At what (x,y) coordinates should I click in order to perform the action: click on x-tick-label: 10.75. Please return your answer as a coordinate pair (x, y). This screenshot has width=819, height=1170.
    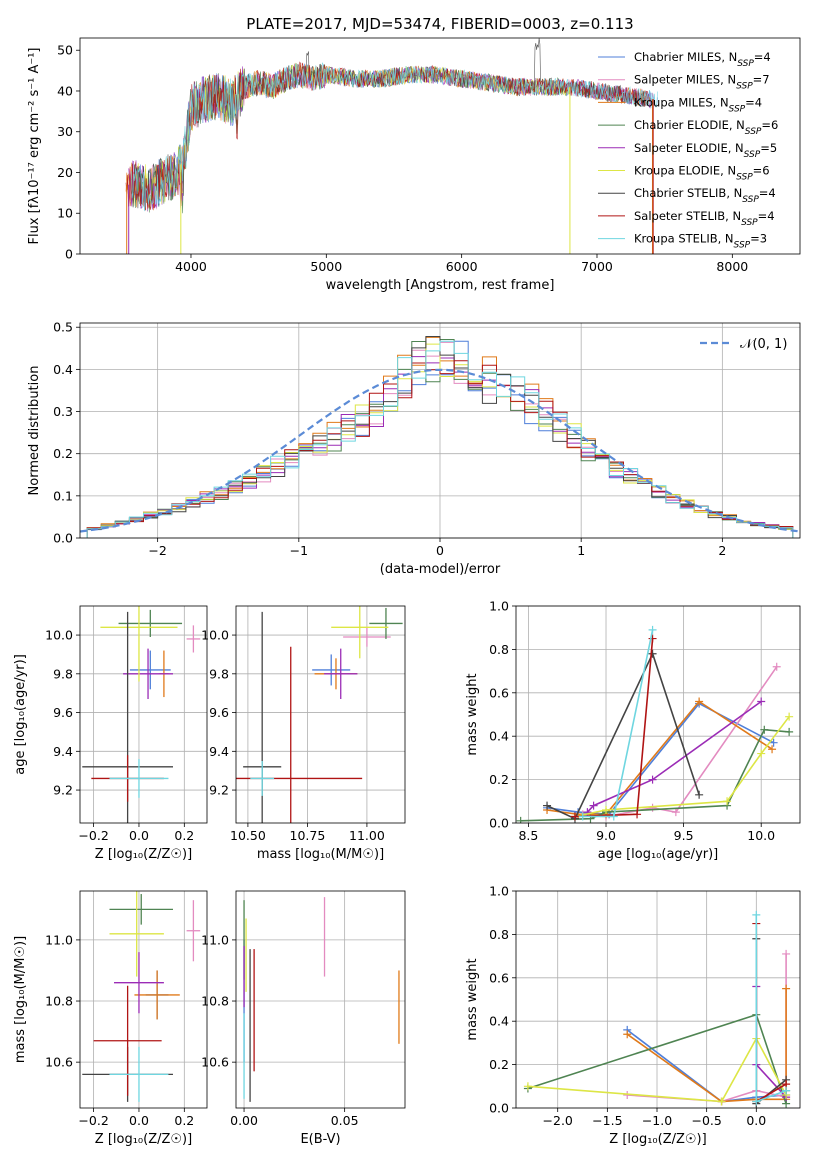
    Looking at the image, I should click on (308, 835).